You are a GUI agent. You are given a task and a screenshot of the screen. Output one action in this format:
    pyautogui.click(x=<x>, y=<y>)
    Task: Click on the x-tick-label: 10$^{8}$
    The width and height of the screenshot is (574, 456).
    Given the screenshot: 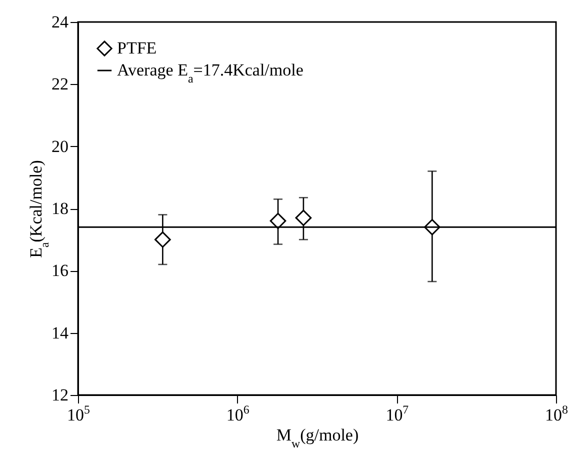 What is the action you would take?
    pyautogui.click(x=556, y=413)
    